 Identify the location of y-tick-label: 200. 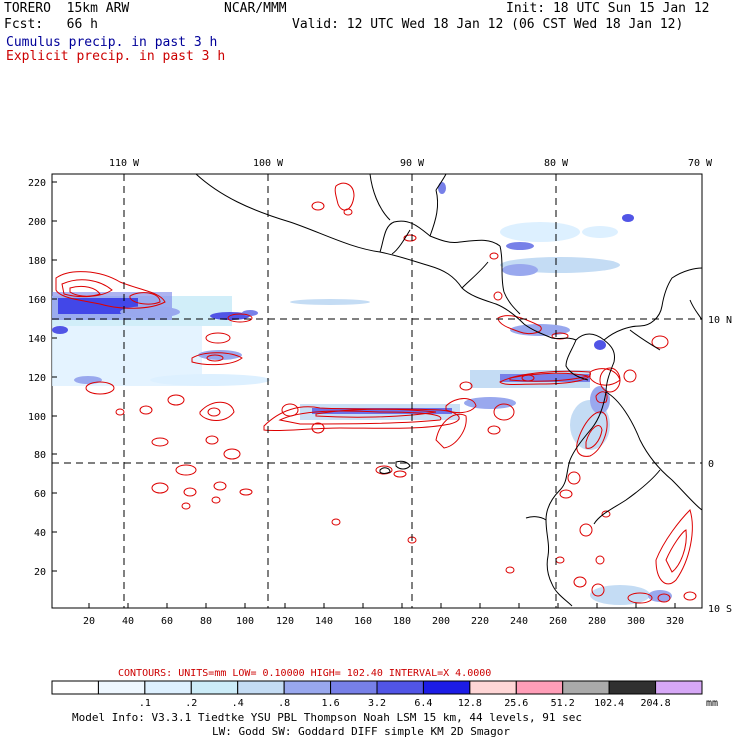
(37, 222).